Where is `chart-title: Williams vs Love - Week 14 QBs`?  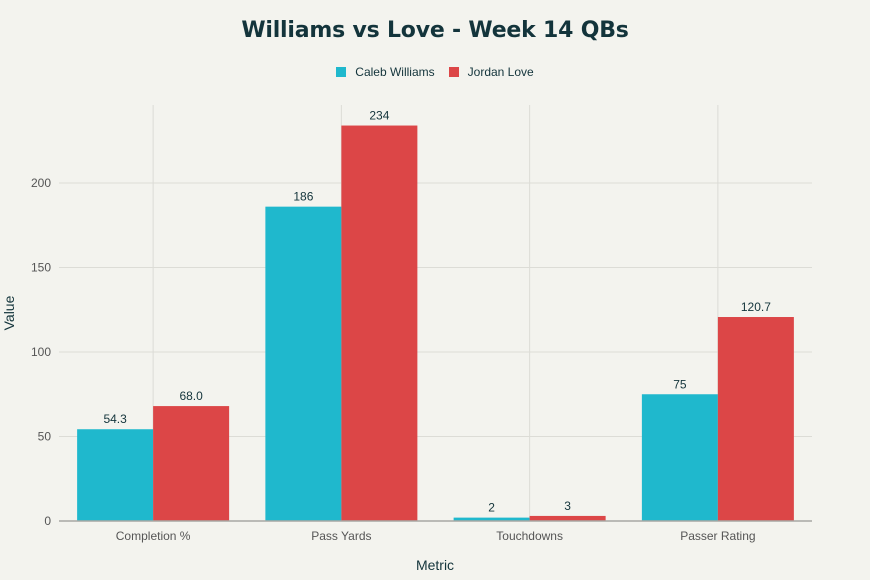 chart-title: Williams vs Love - Week 14 QBs is located at coordinates (435, 30).